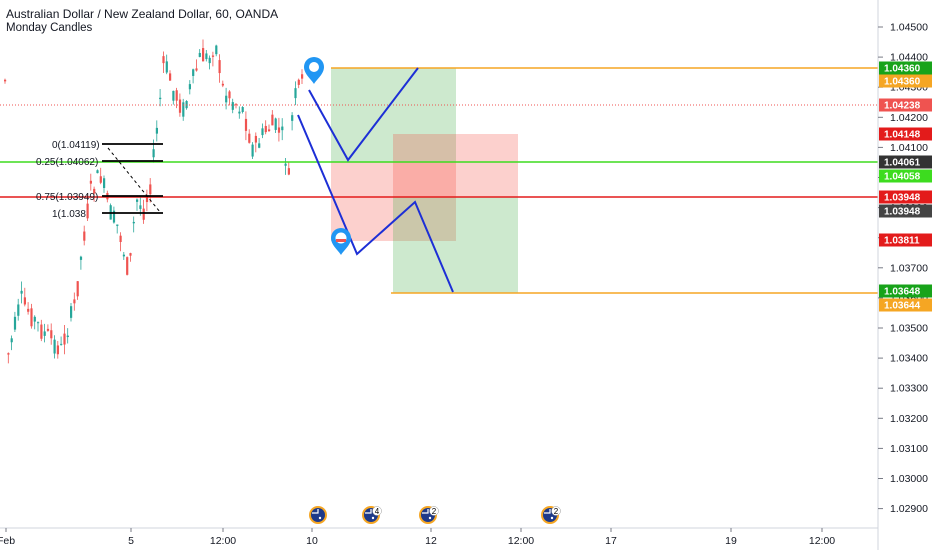  Describe the element at coordinates (902, 306) in the screenshot. I see `price-tag-label: 1.03644` at that location.